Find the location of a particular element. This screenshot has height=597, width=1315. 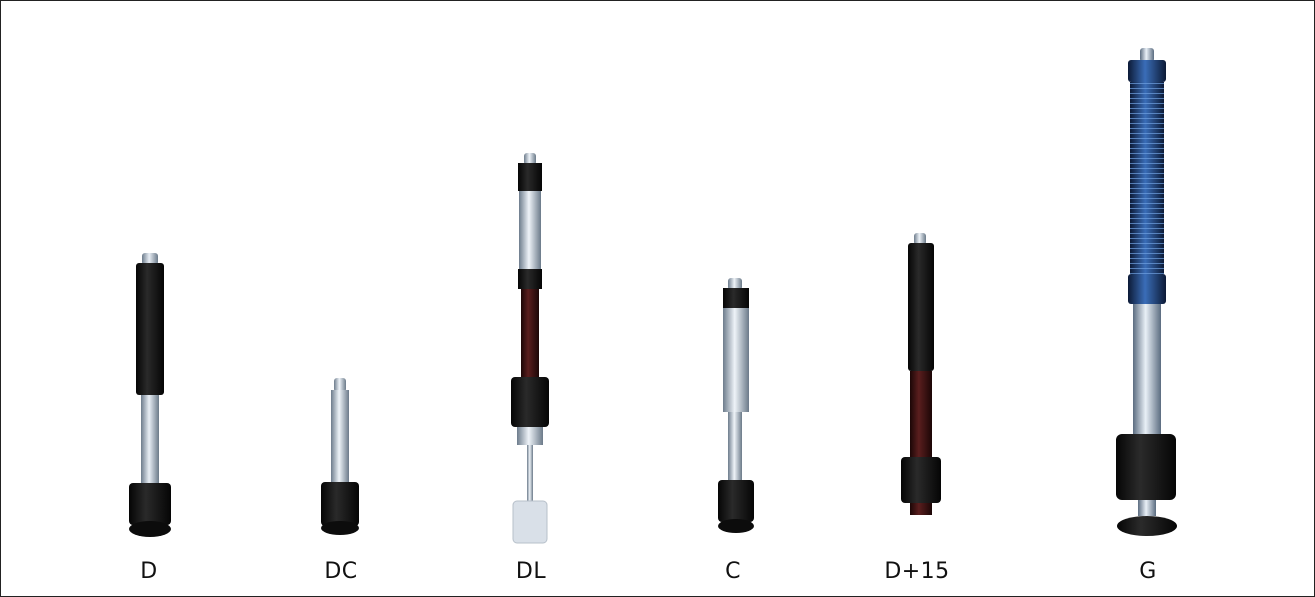

probe-d-image is located at coordinates (150, 395).